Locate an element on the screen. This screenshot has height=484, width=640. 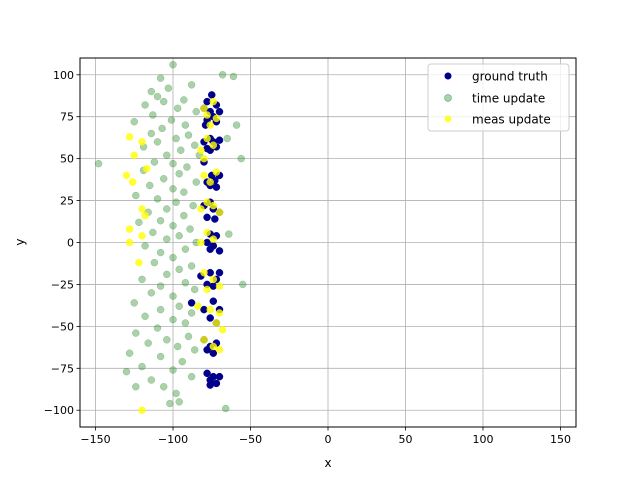
y-axis-ticks: −100 −75 −50 −25 0 25 50 75 100 is located at coordinates (62, 243).